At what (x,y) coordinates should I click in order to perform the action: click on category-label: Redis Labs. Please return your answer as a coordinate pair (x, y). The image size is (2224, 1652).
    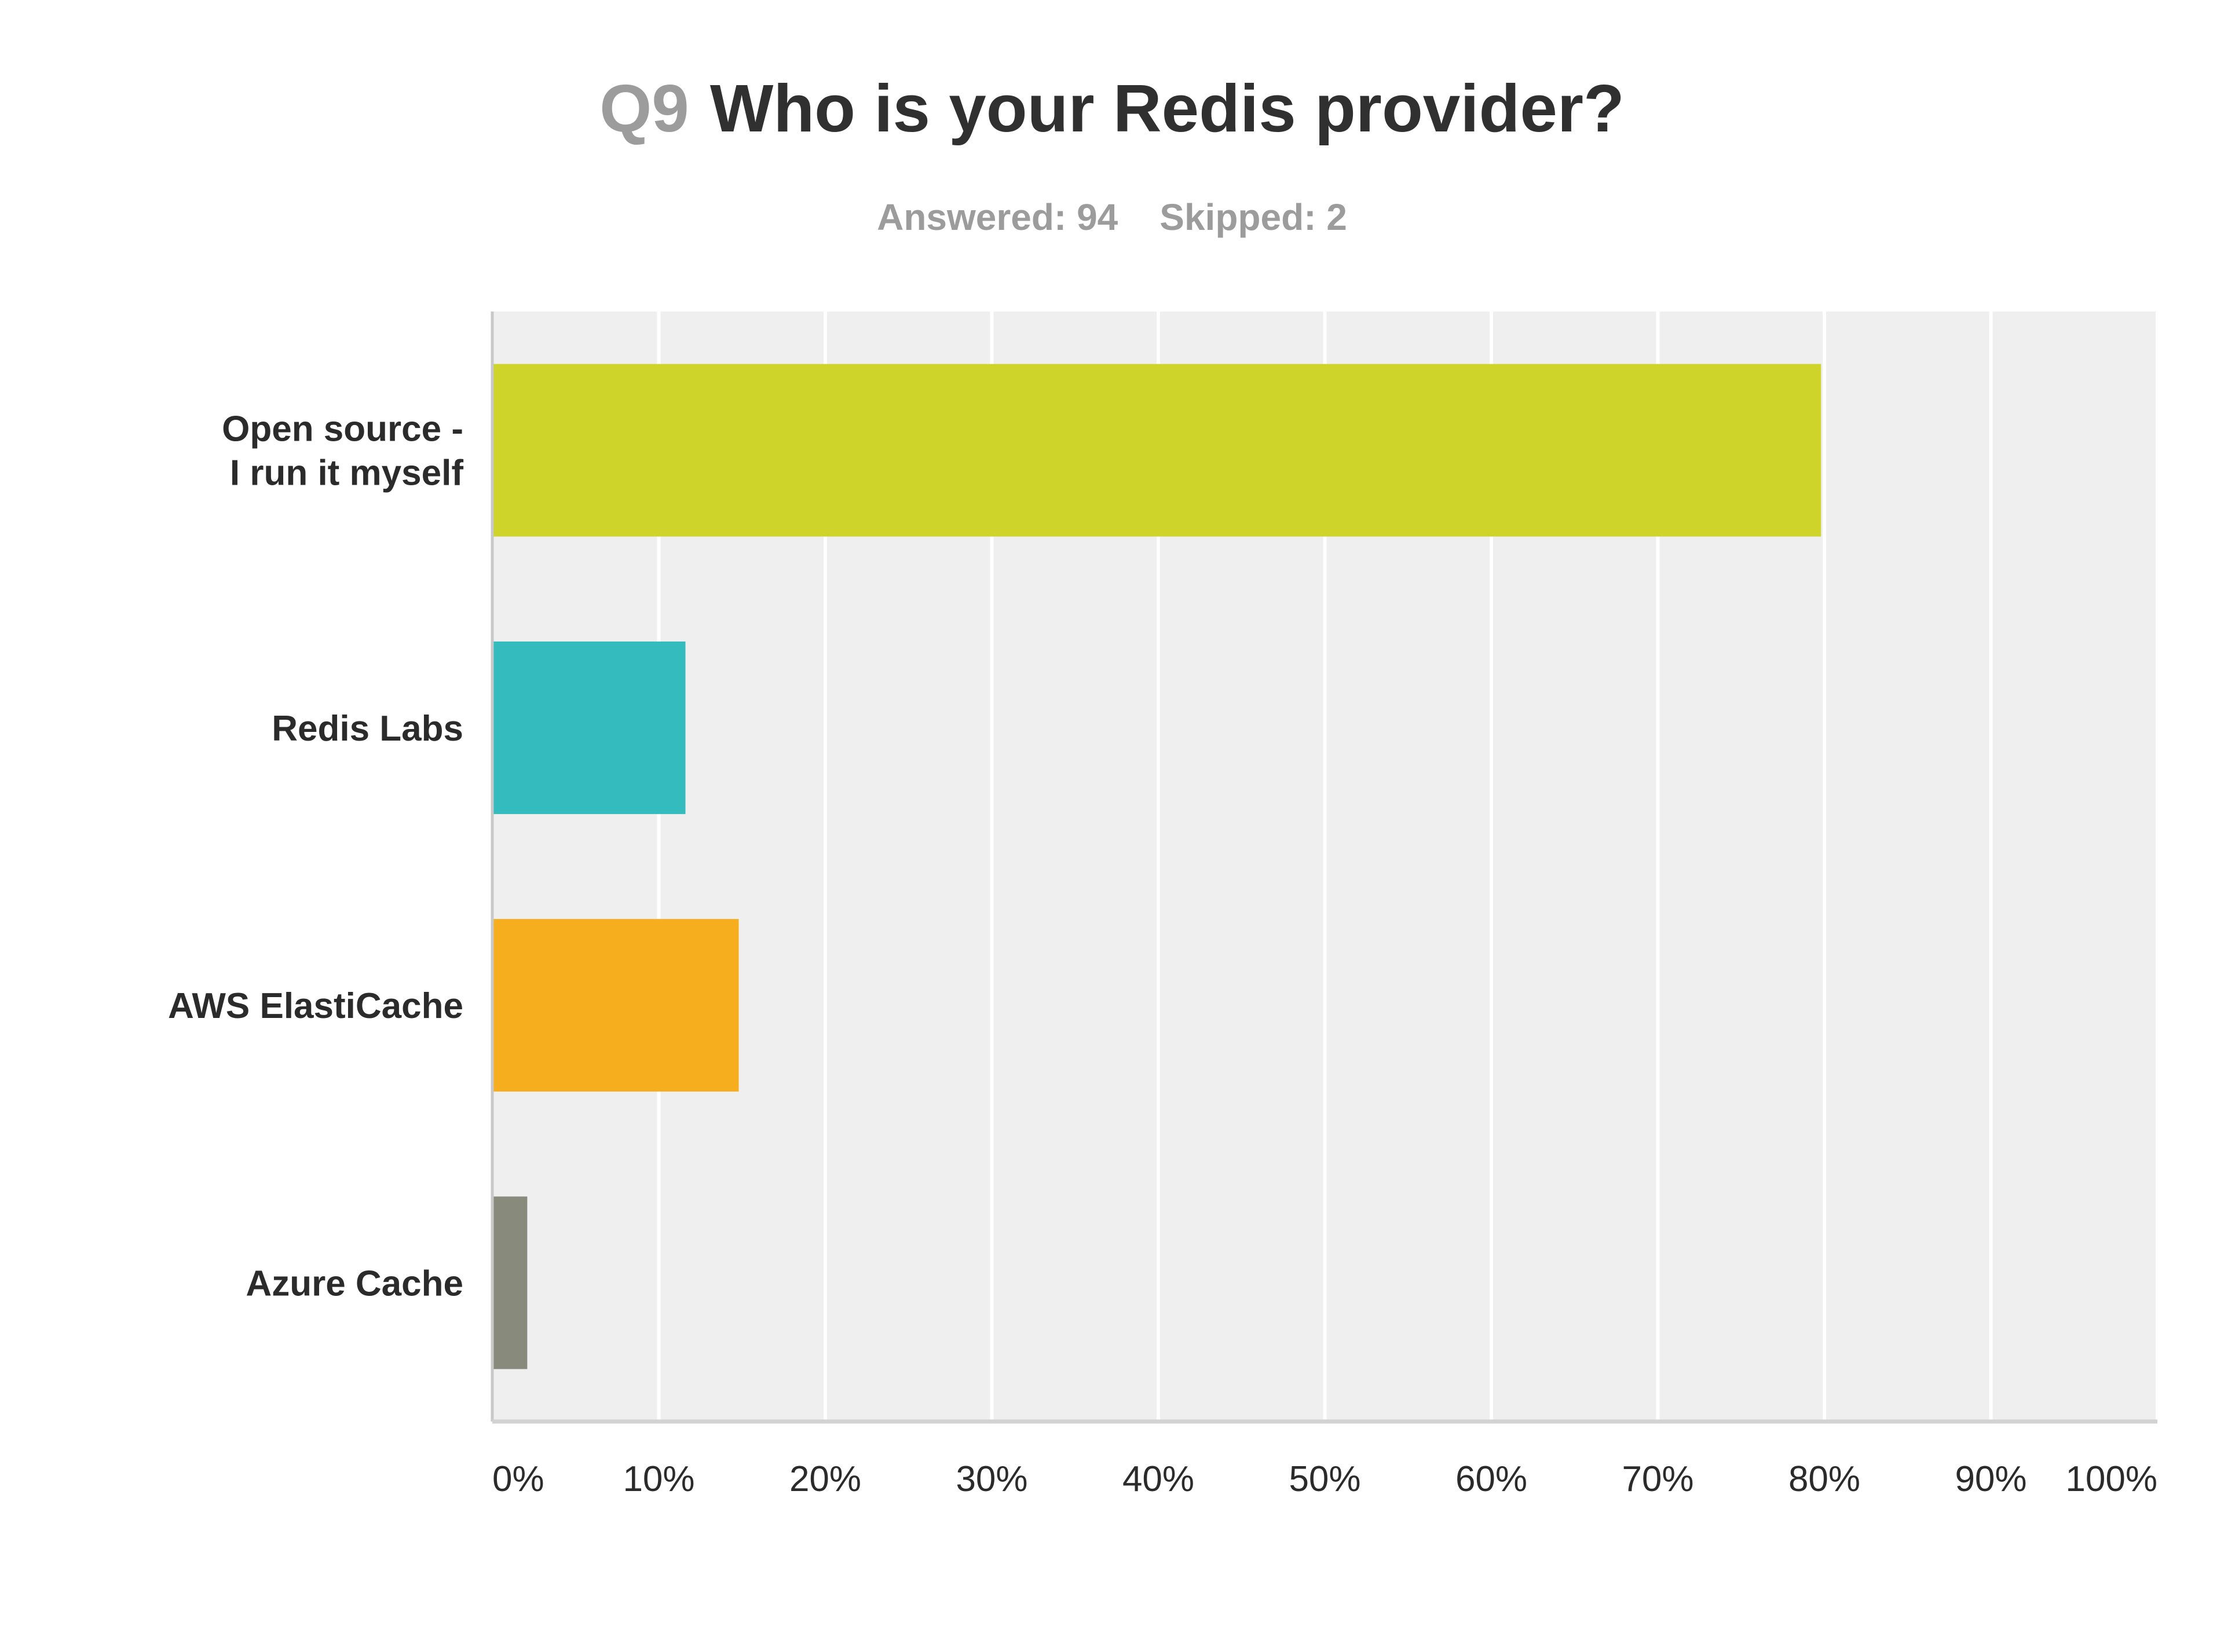
    Looking at the image, I should click on (367, 729).